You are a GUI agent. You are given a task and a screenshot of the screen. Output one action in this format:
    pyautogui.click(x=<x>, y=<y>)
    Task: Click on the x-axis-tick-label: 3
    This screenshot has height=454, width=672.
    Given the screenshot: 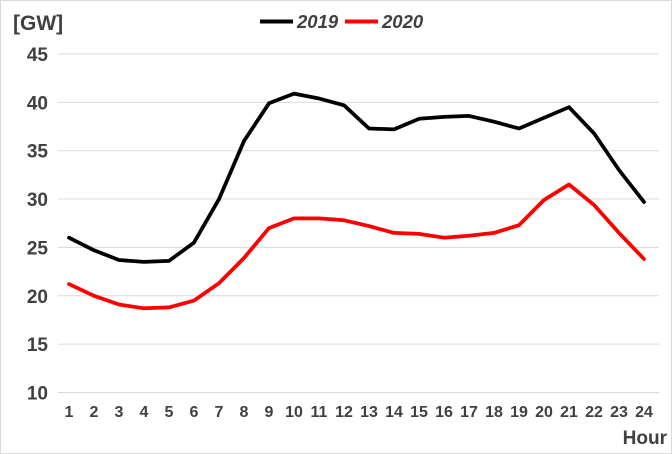 What is the action you would take?
    pyautogui.click(x=119, y=412)
    